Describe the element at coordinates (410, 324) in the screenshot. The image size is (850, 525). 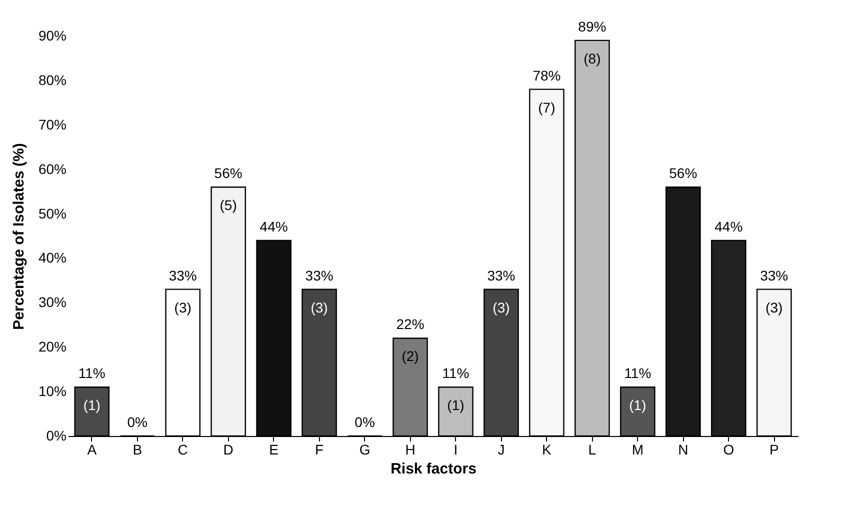
I see `data-label: 22%` at that location.